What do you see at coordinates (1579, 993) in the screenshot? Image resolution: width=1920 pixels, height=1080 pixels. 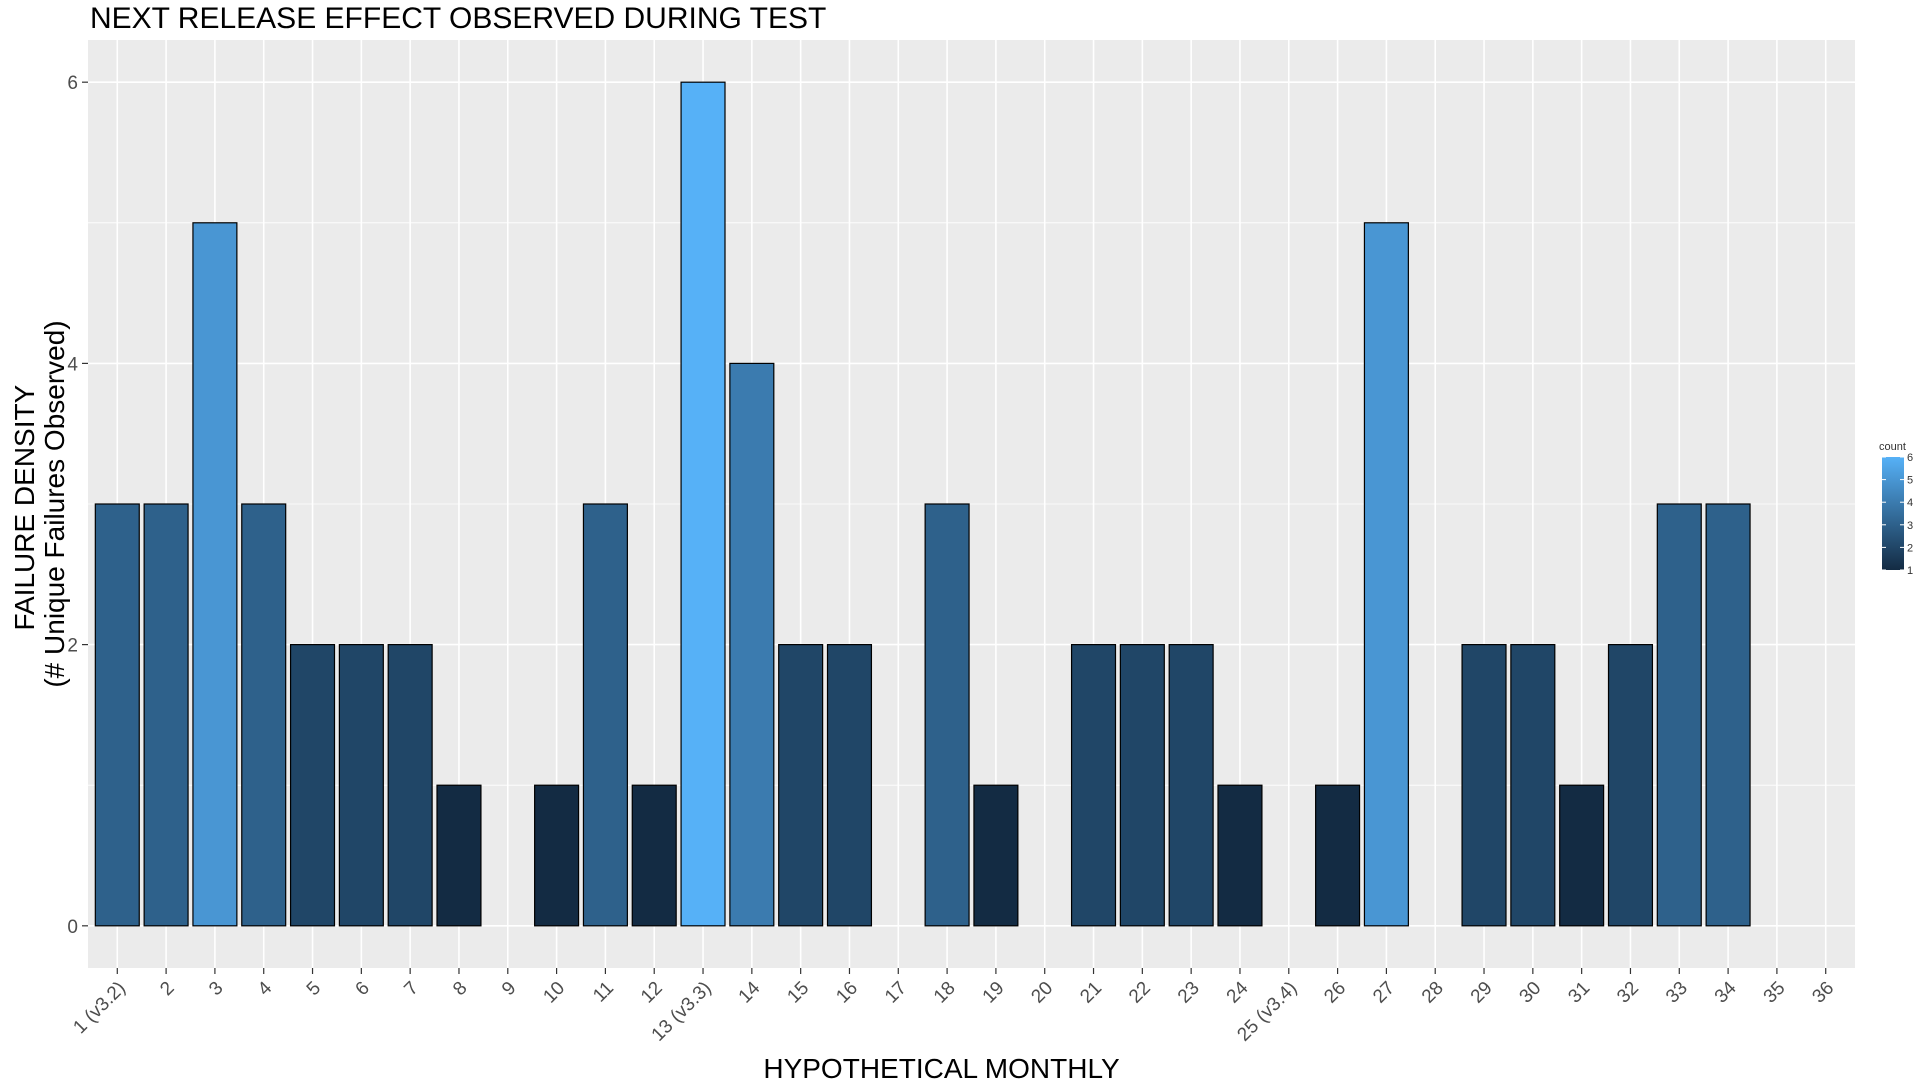 I see `x-tick-label: 31` at bounding box center [1579, 993].